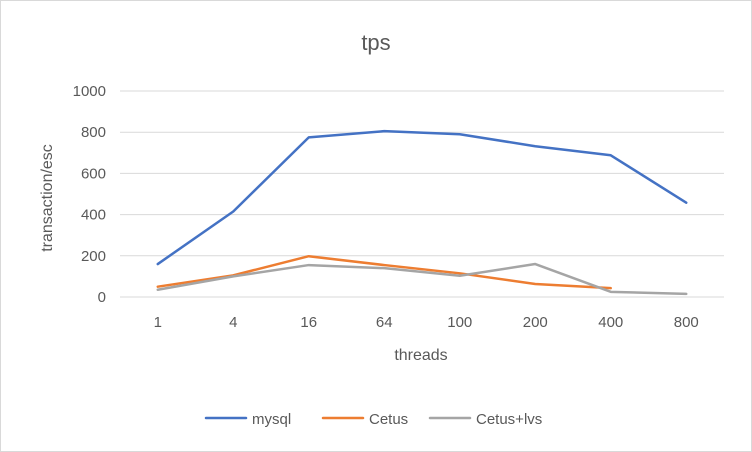 Image resolution: width=752 pixels, height=452 pixels. What do you see at coordinates (388, 419) in the screenshot?
I see `legend-label-cetus: Cetus` at bounding box center [388, 419].